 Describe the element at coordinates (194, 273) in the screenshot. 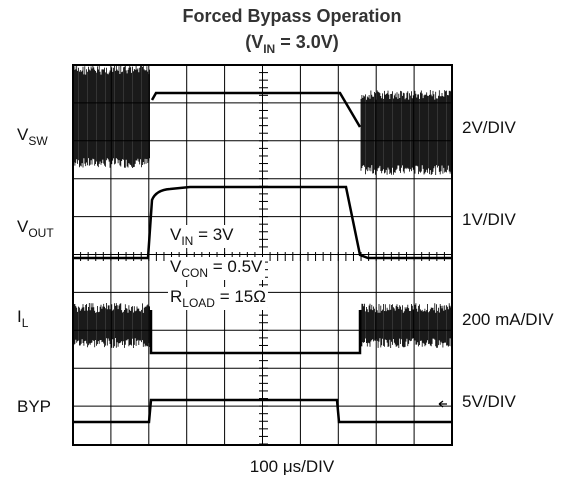

I see `annotation-part: CON` at that location.